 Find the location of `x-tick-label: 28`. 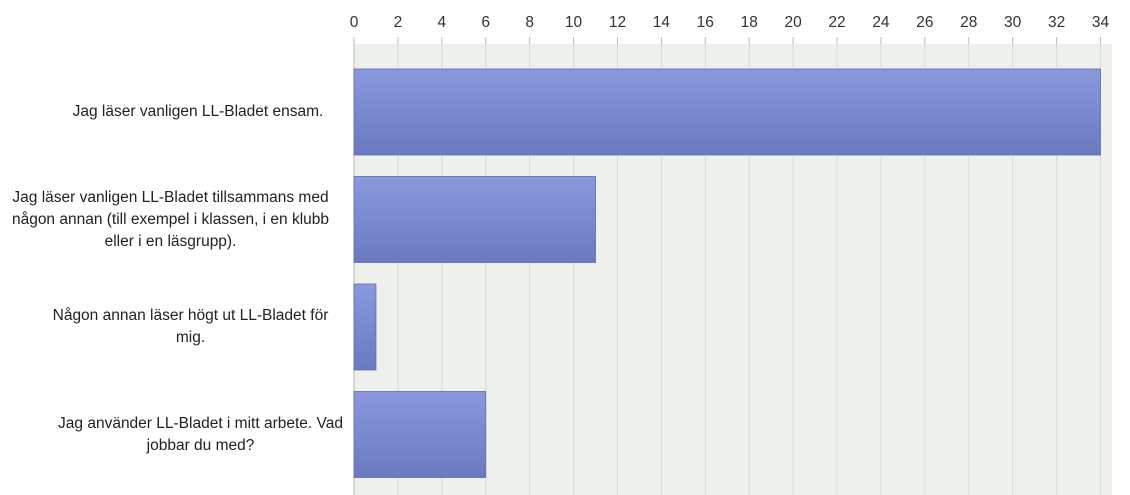

x-tick-label: 28 is located at coordinates (968, 22).